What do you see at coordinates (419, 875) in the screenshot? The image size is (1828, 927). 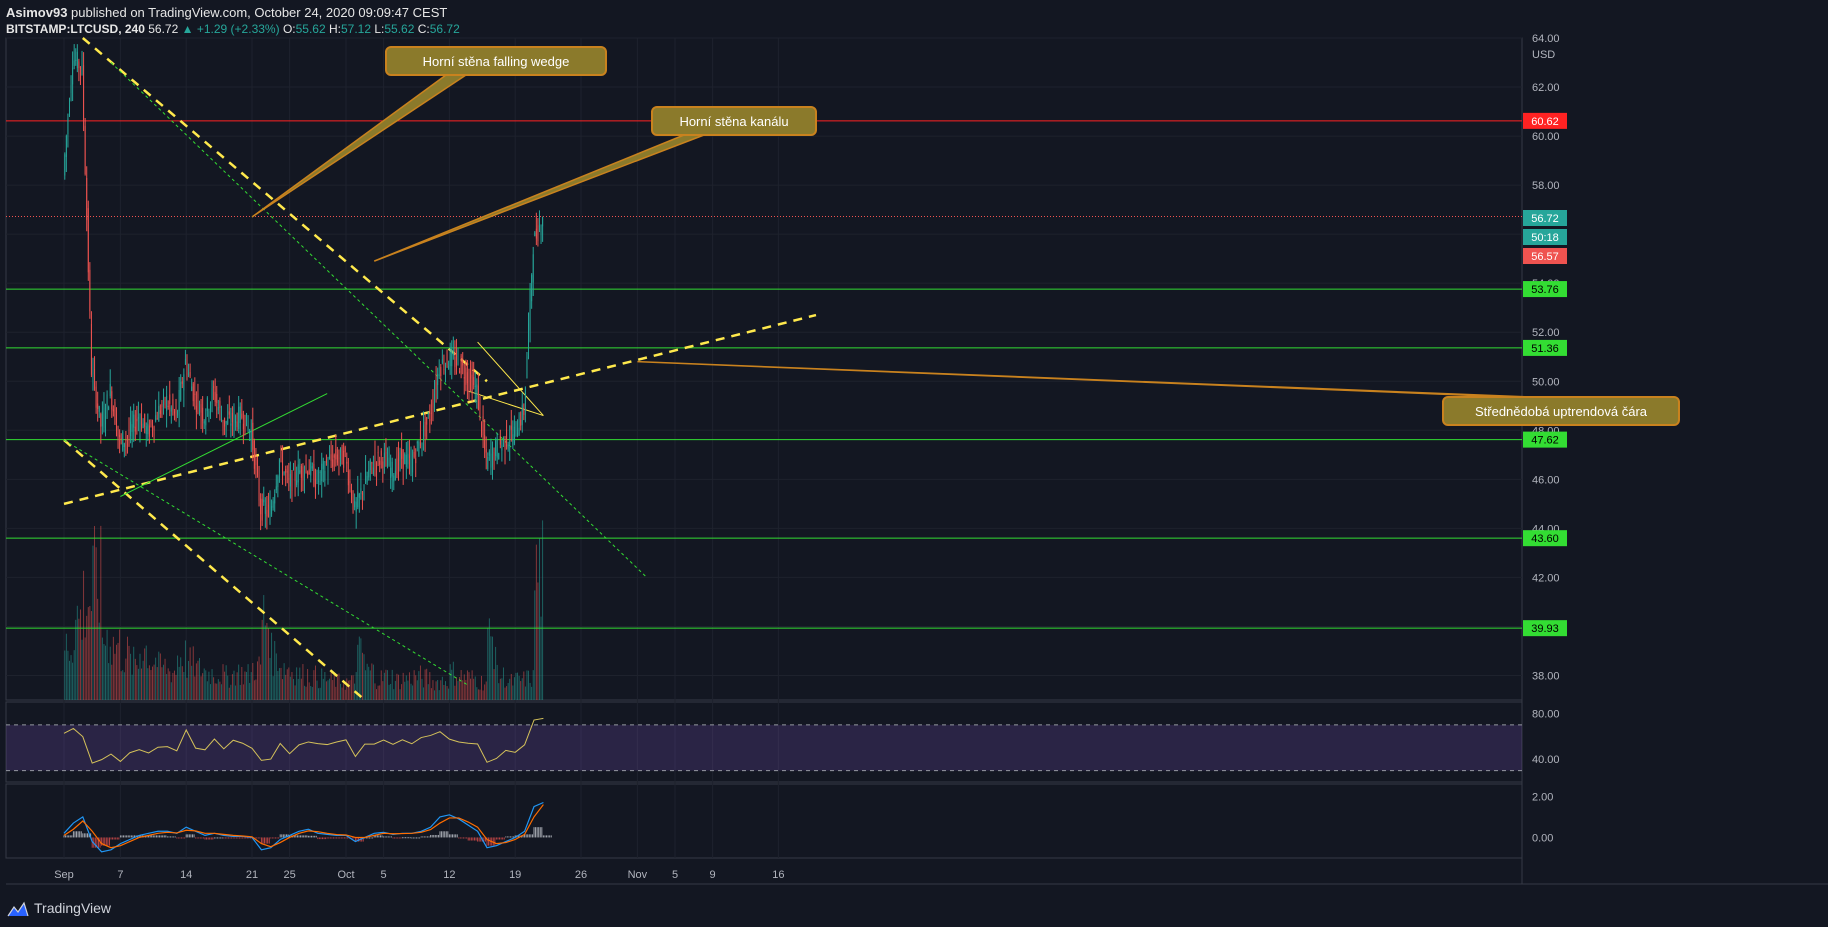 I see `time-axis: Sep 7 14 21 25 Oct 5 12 19 26 Nov 5 9 16` at bounding box center [419, 875].